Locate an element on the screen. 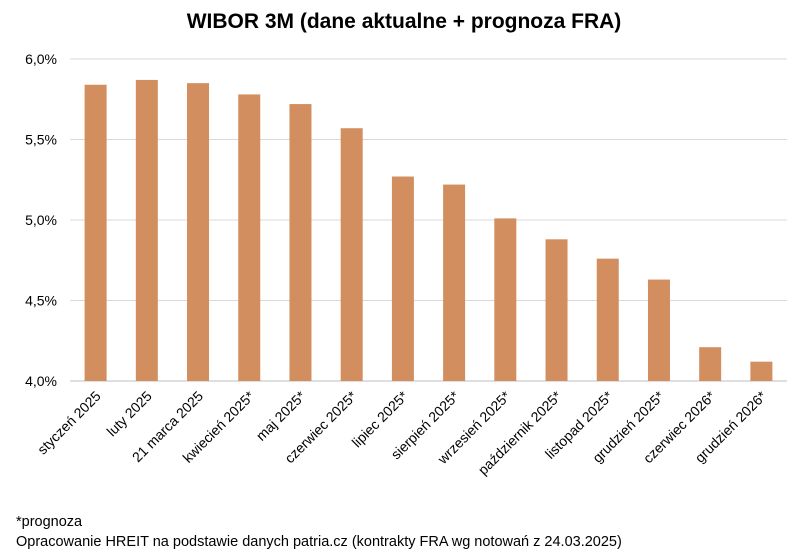 The image size is (808, 558). y-axis-ticks: 4,0% 4,5% 5,0% 5,5% 6,0% is located at coordinates (41, 220).